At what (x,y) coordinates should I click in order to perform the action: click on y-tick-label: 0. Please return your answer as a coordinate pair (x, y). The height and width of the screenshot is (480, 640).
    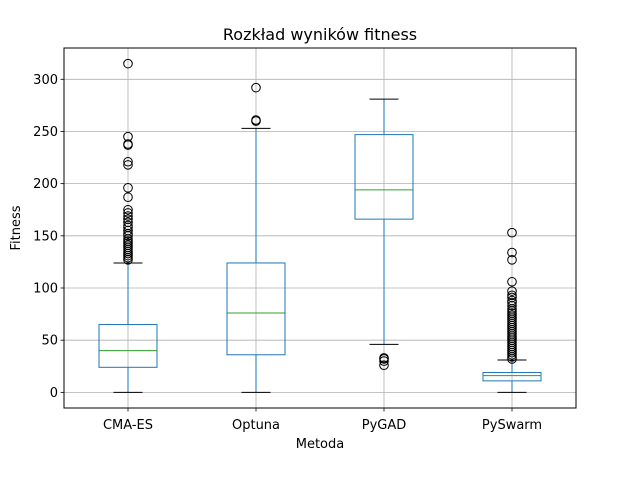
    Looking at the image, I should click on (54, 393).